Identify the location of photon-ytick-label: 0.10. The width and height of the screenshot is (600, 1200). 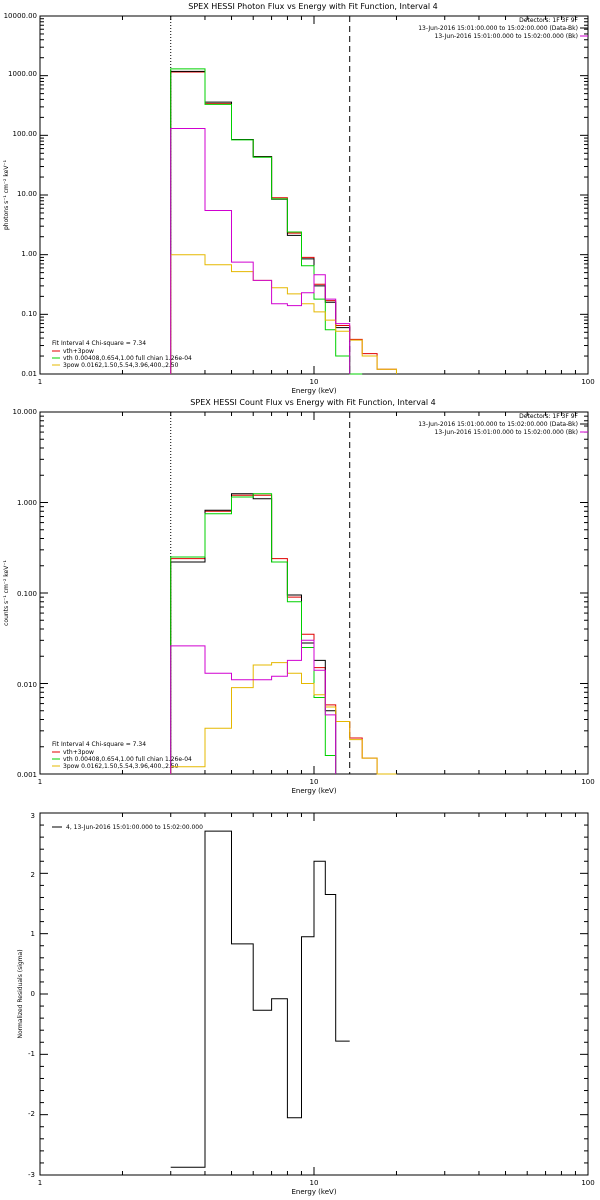
(29, 314).